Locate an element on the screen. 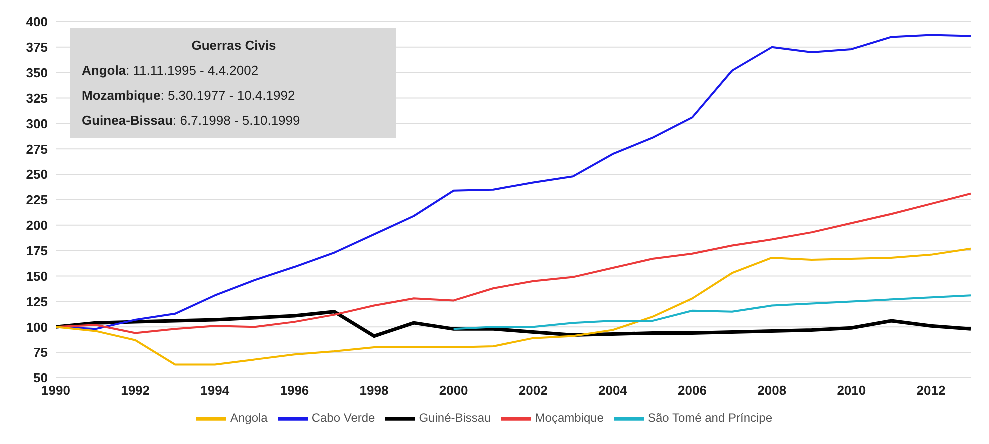 This screenshot has width=989, height=444. y-tick-label: 325 is located at coordinates (37, 98).